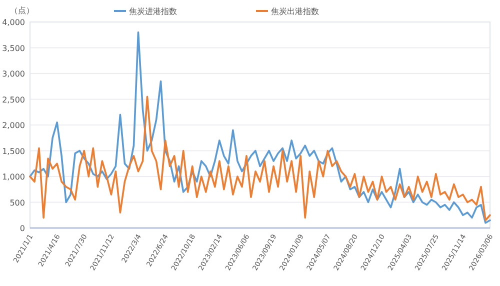 Image resolution: width=500 pixels, height=286 pixels. I want to click on y-tick-label: 4,000, so click(13, 22).